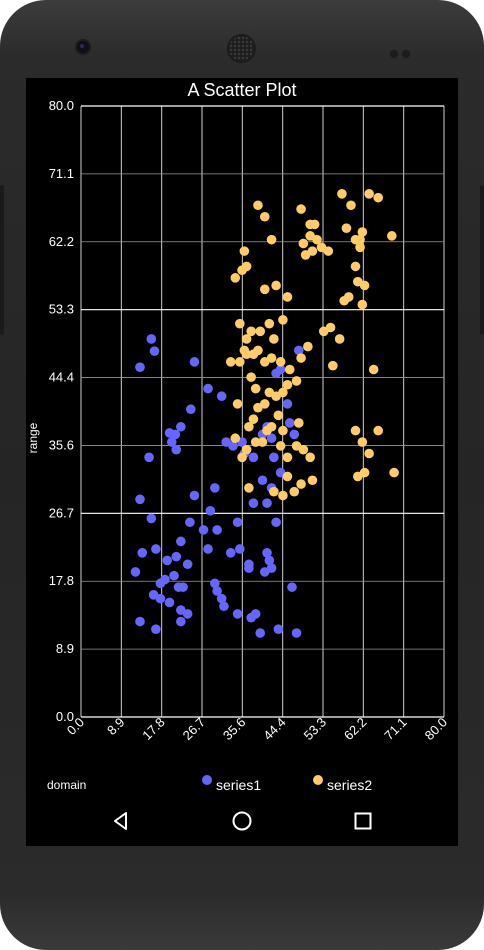  I want to click on navigation-bar, so click(242, 821).